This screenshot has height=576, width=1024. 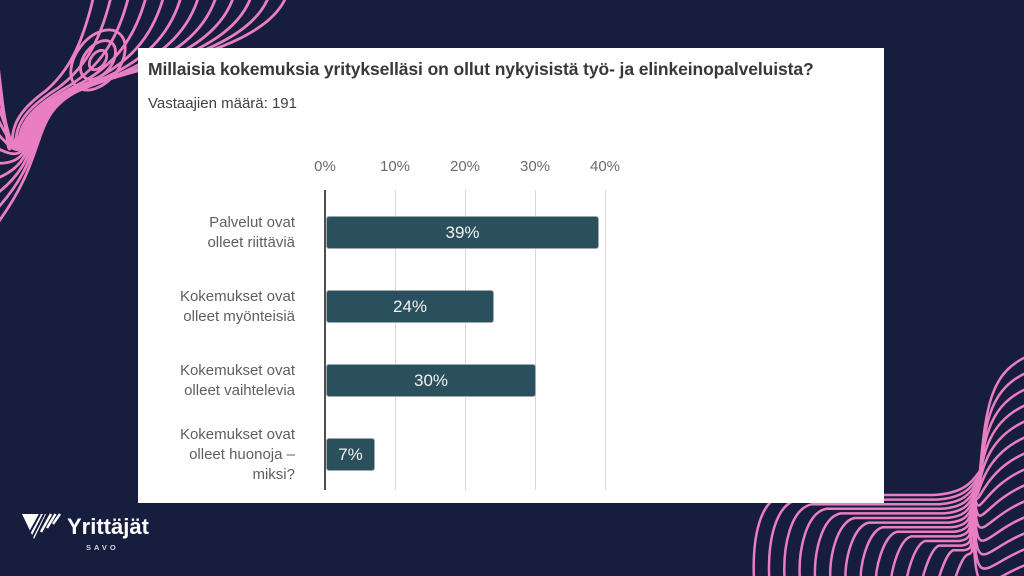 I want to click on bar: 7%, so click(x=350, y=454).